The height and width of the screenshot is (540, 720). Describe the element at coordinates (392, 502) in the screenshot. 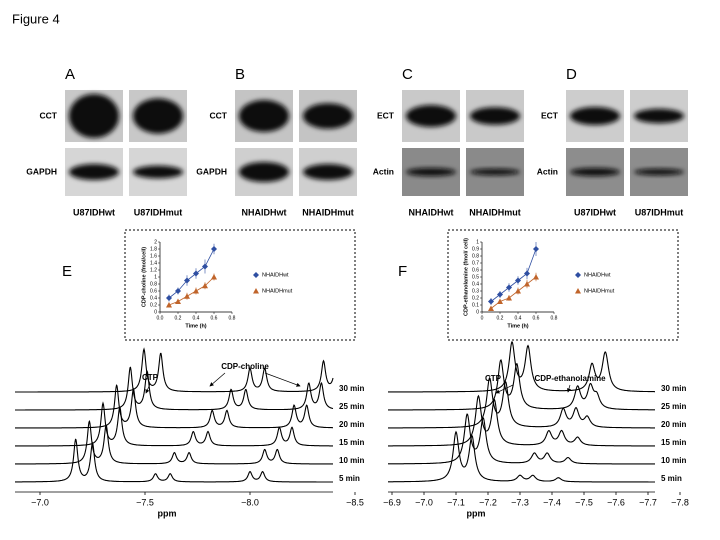

I see `x-tick-label: −6.9` at that location.